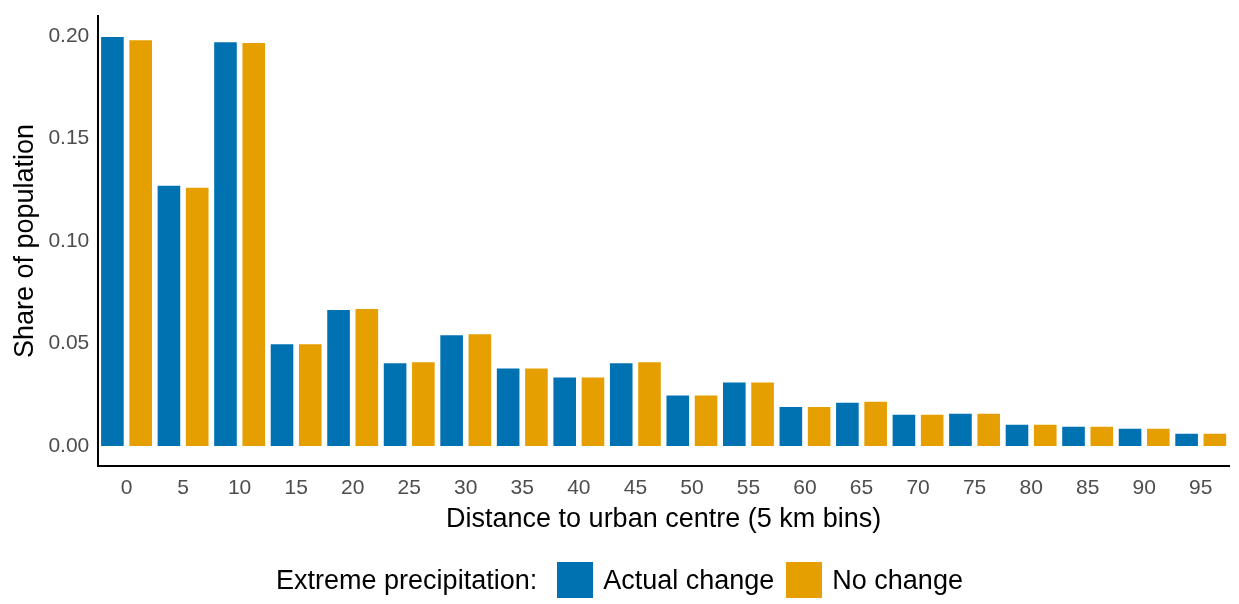 The image size is (1239, 604). What do you see at coordinates (974, 486) in the screenshot?
I see `x-tick-label: 75` at bounding box center [974, 486].